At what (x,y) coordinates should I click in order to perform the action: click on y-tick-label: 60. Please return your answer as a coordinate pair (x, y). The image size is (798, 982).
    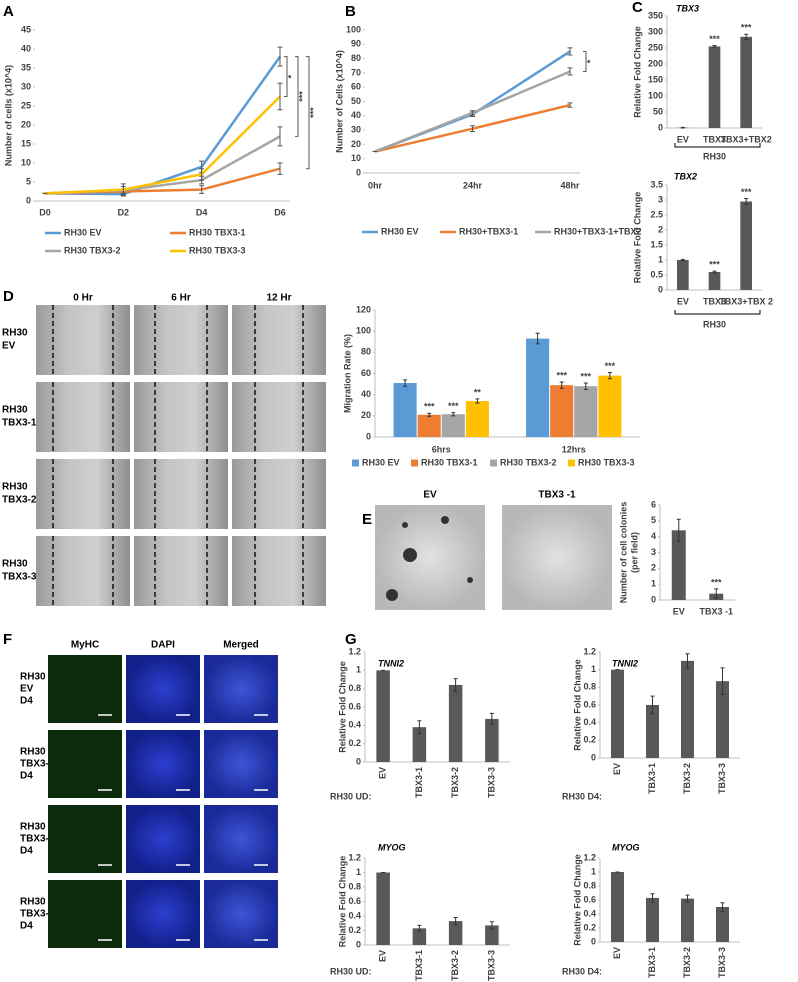
    Looking at the image, I should click on (356, 87).